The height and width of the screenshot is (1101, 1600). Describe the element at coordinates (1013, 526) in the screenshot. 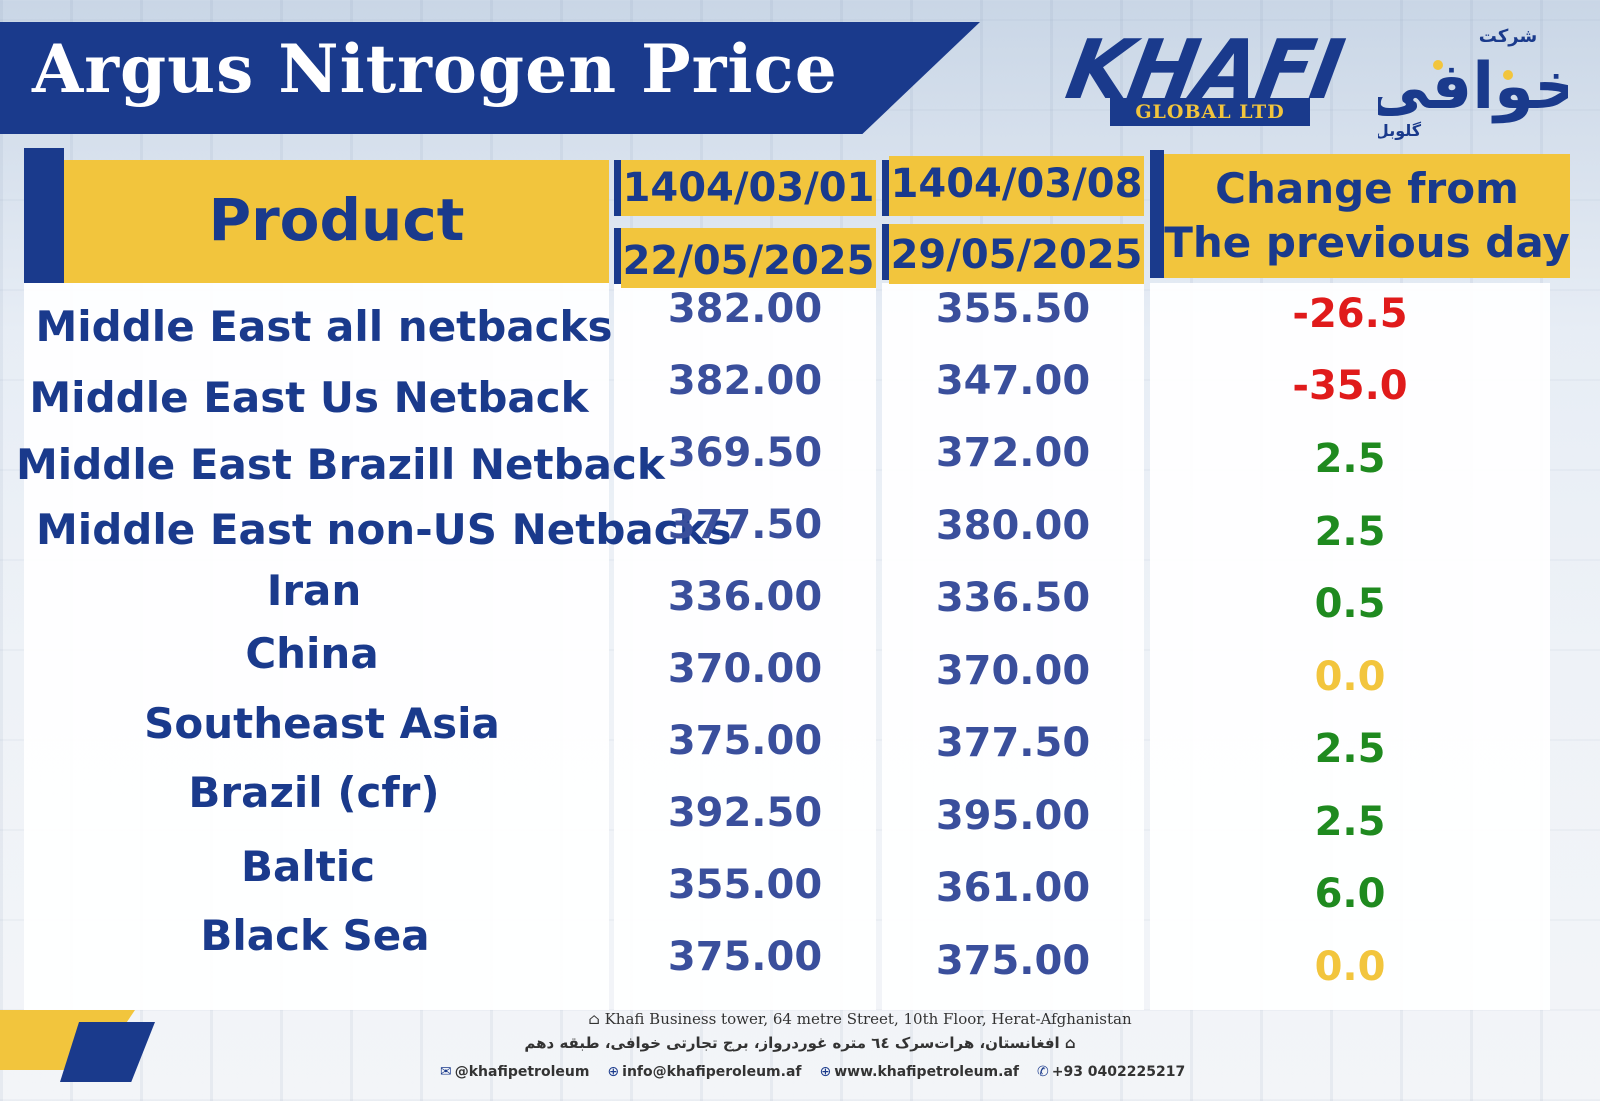

I see `value-date2: 380.00` at that location.